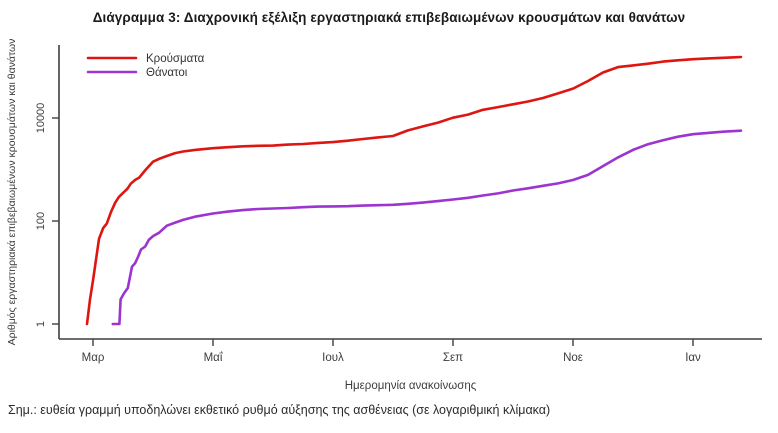 This screenshot has width=778, height=433. I want to click on cases-legend-label: Κρούσματα, so click(175, 59).